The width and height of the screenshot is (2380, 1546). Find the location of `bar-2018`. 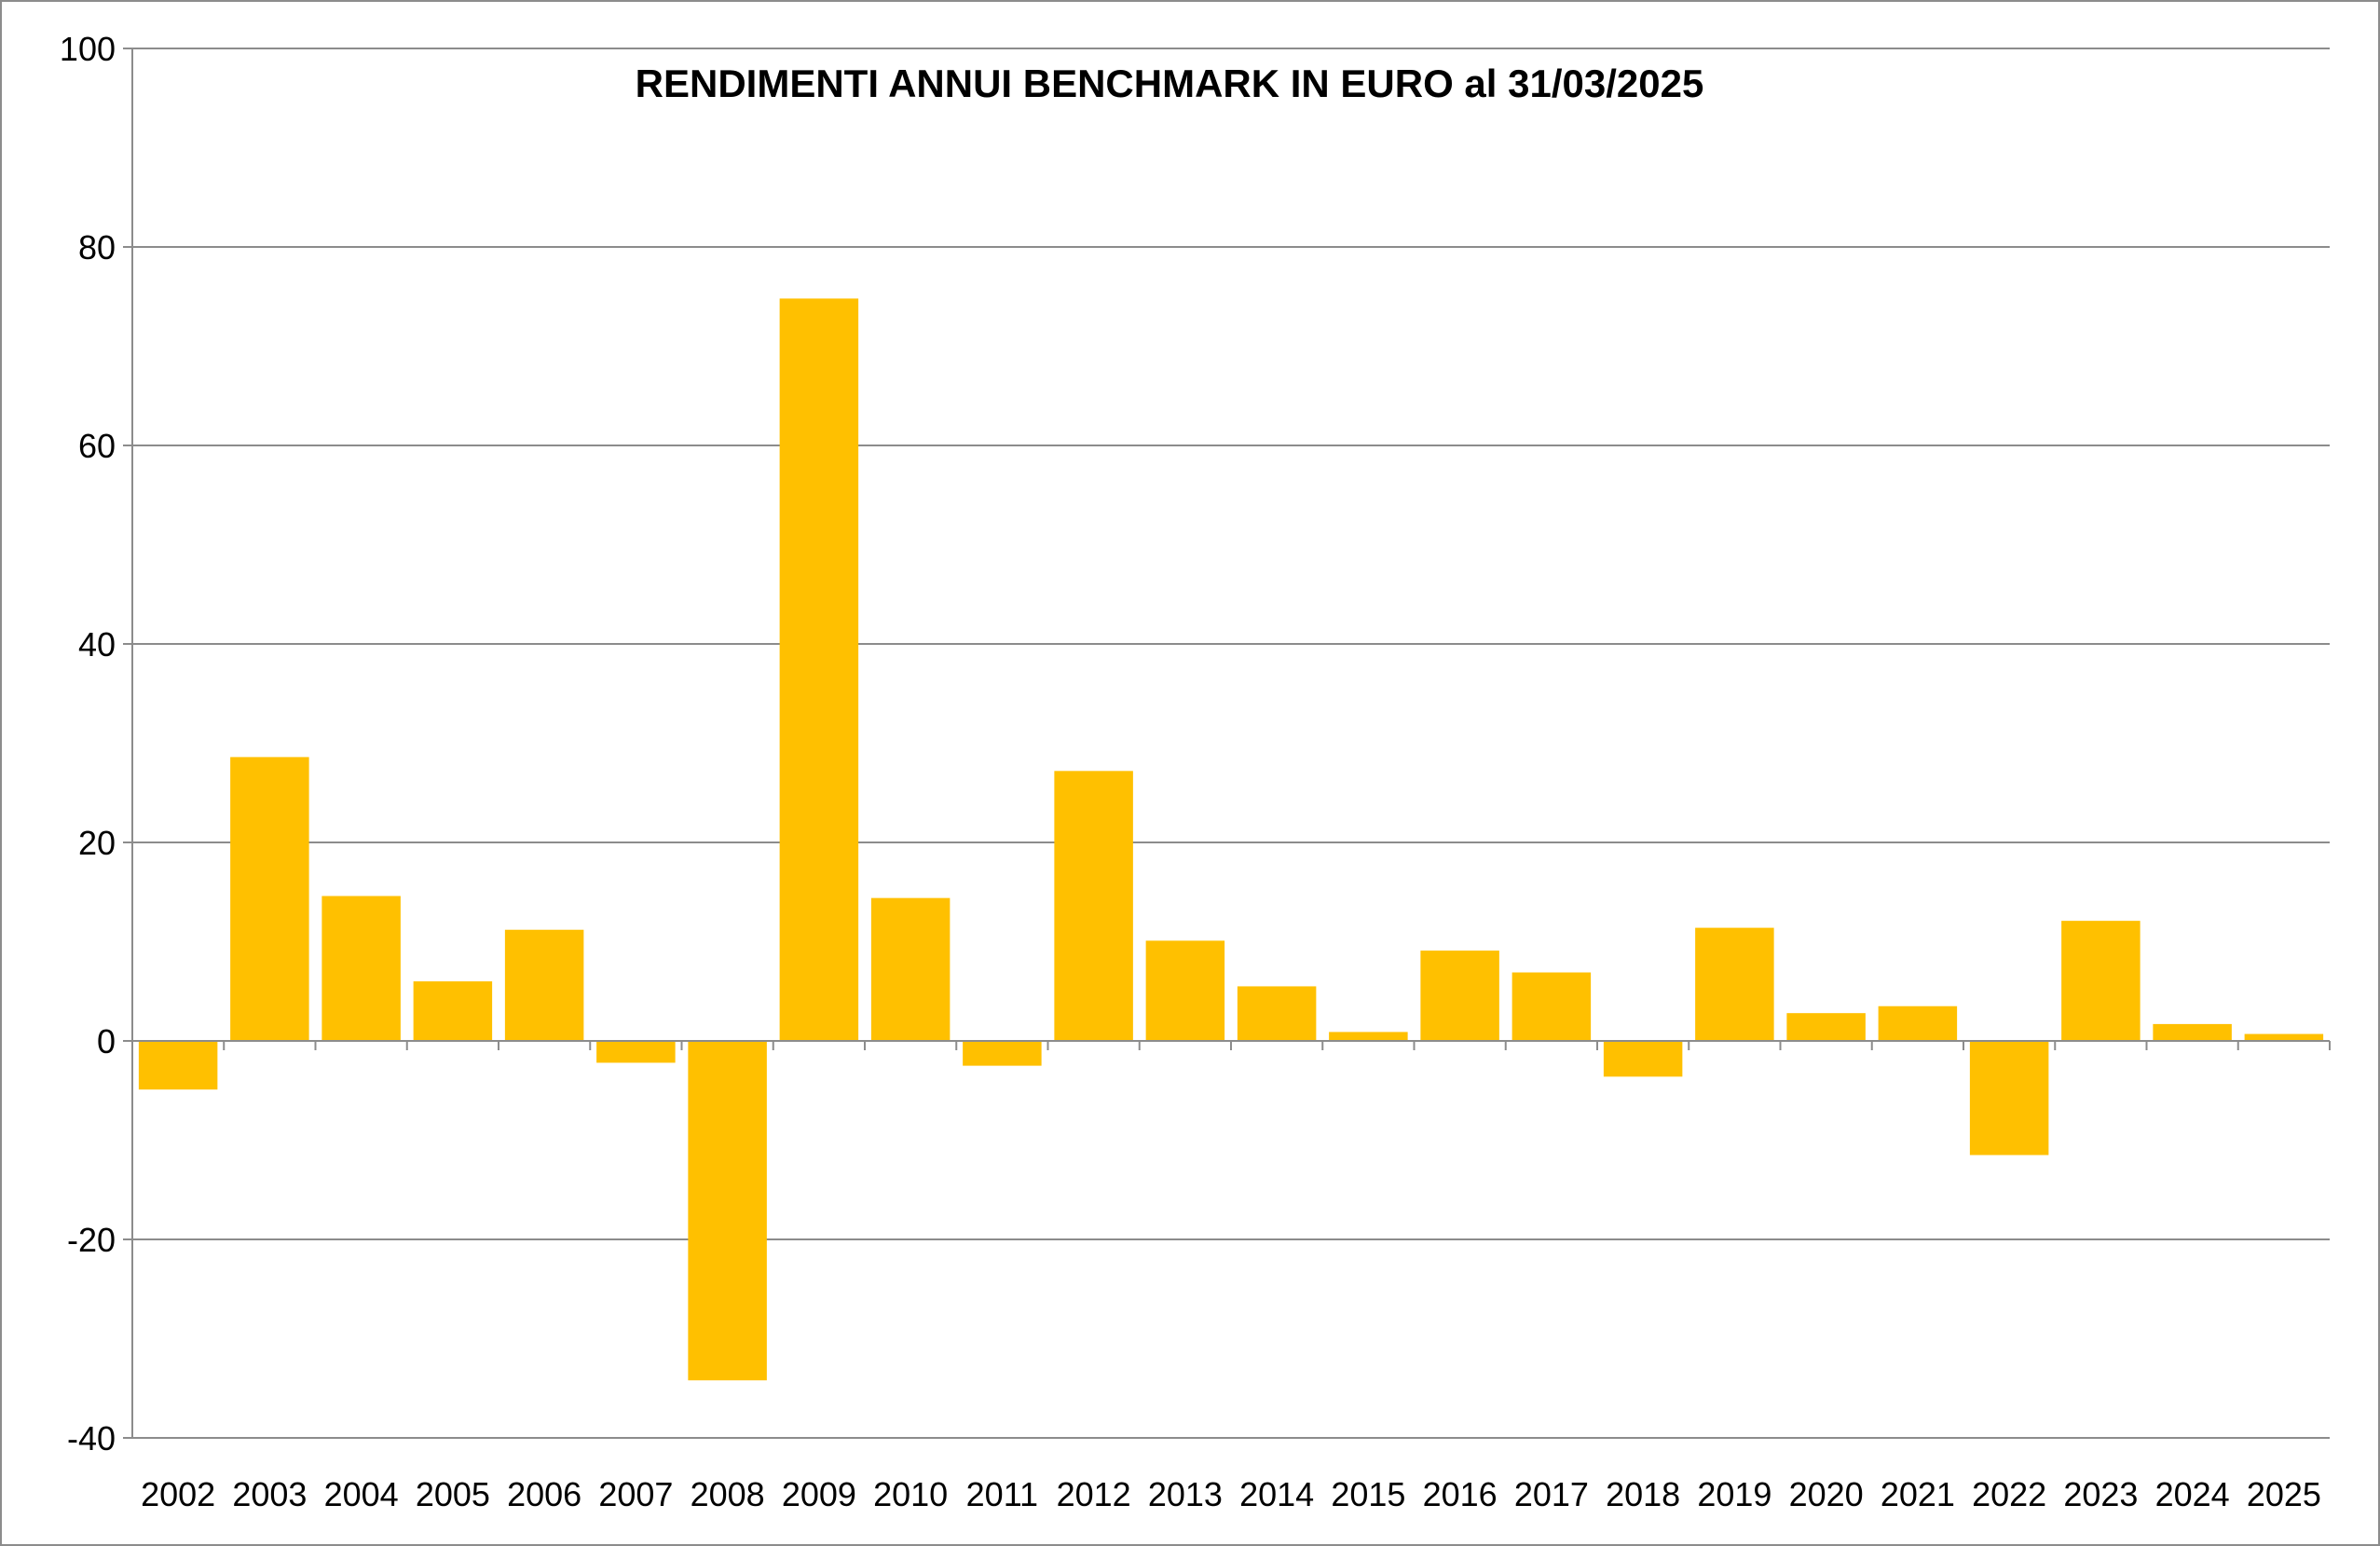

bar-2018 is located at coordinates (1643, 1059).